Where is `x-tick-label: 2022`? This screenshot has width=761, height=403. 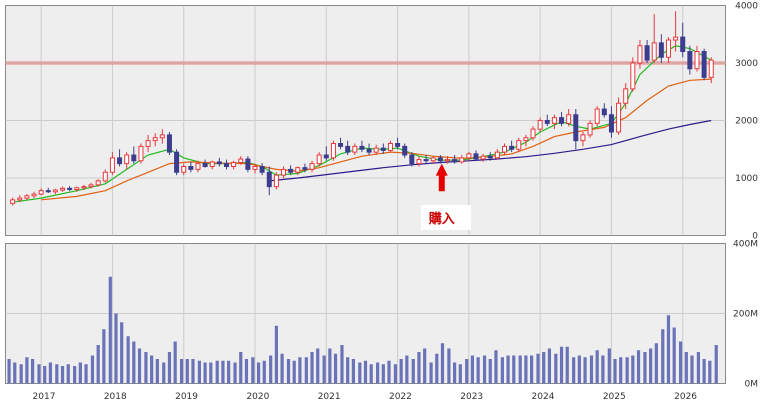 x-tick-label: 2022 is located at coordinates (400, 397).